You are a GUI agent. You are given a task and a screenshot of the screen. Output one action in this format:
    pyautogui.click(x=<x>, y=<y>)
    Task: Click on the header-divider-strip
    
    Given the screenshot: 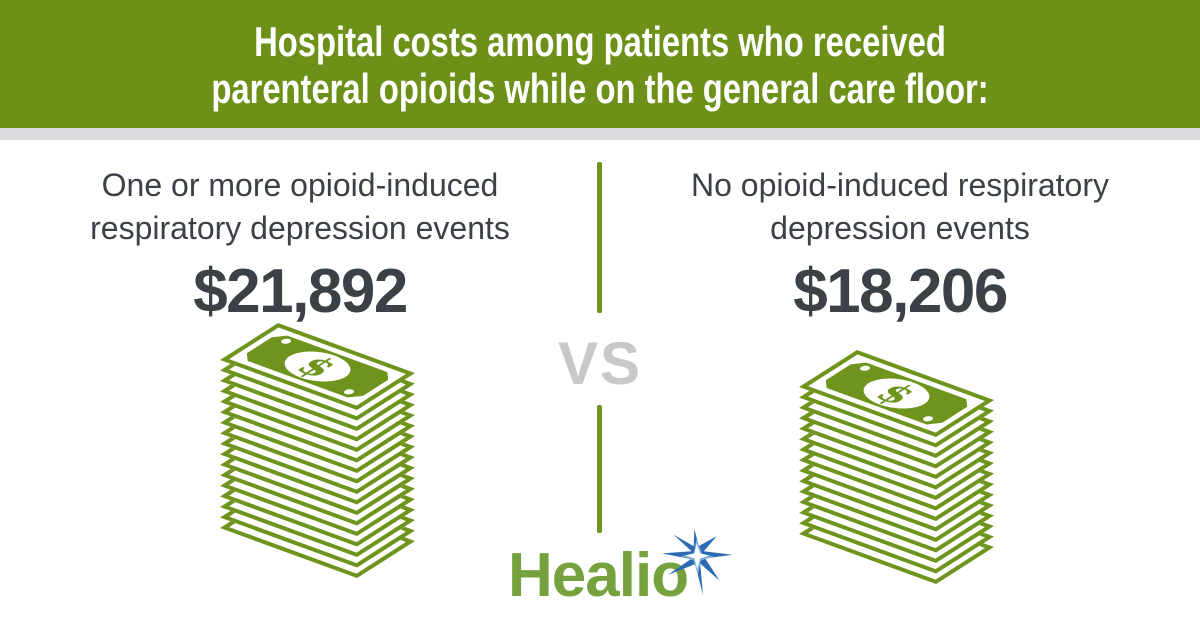 What is the action you would take?
    pyautogui.click(x=600, y=134)
    